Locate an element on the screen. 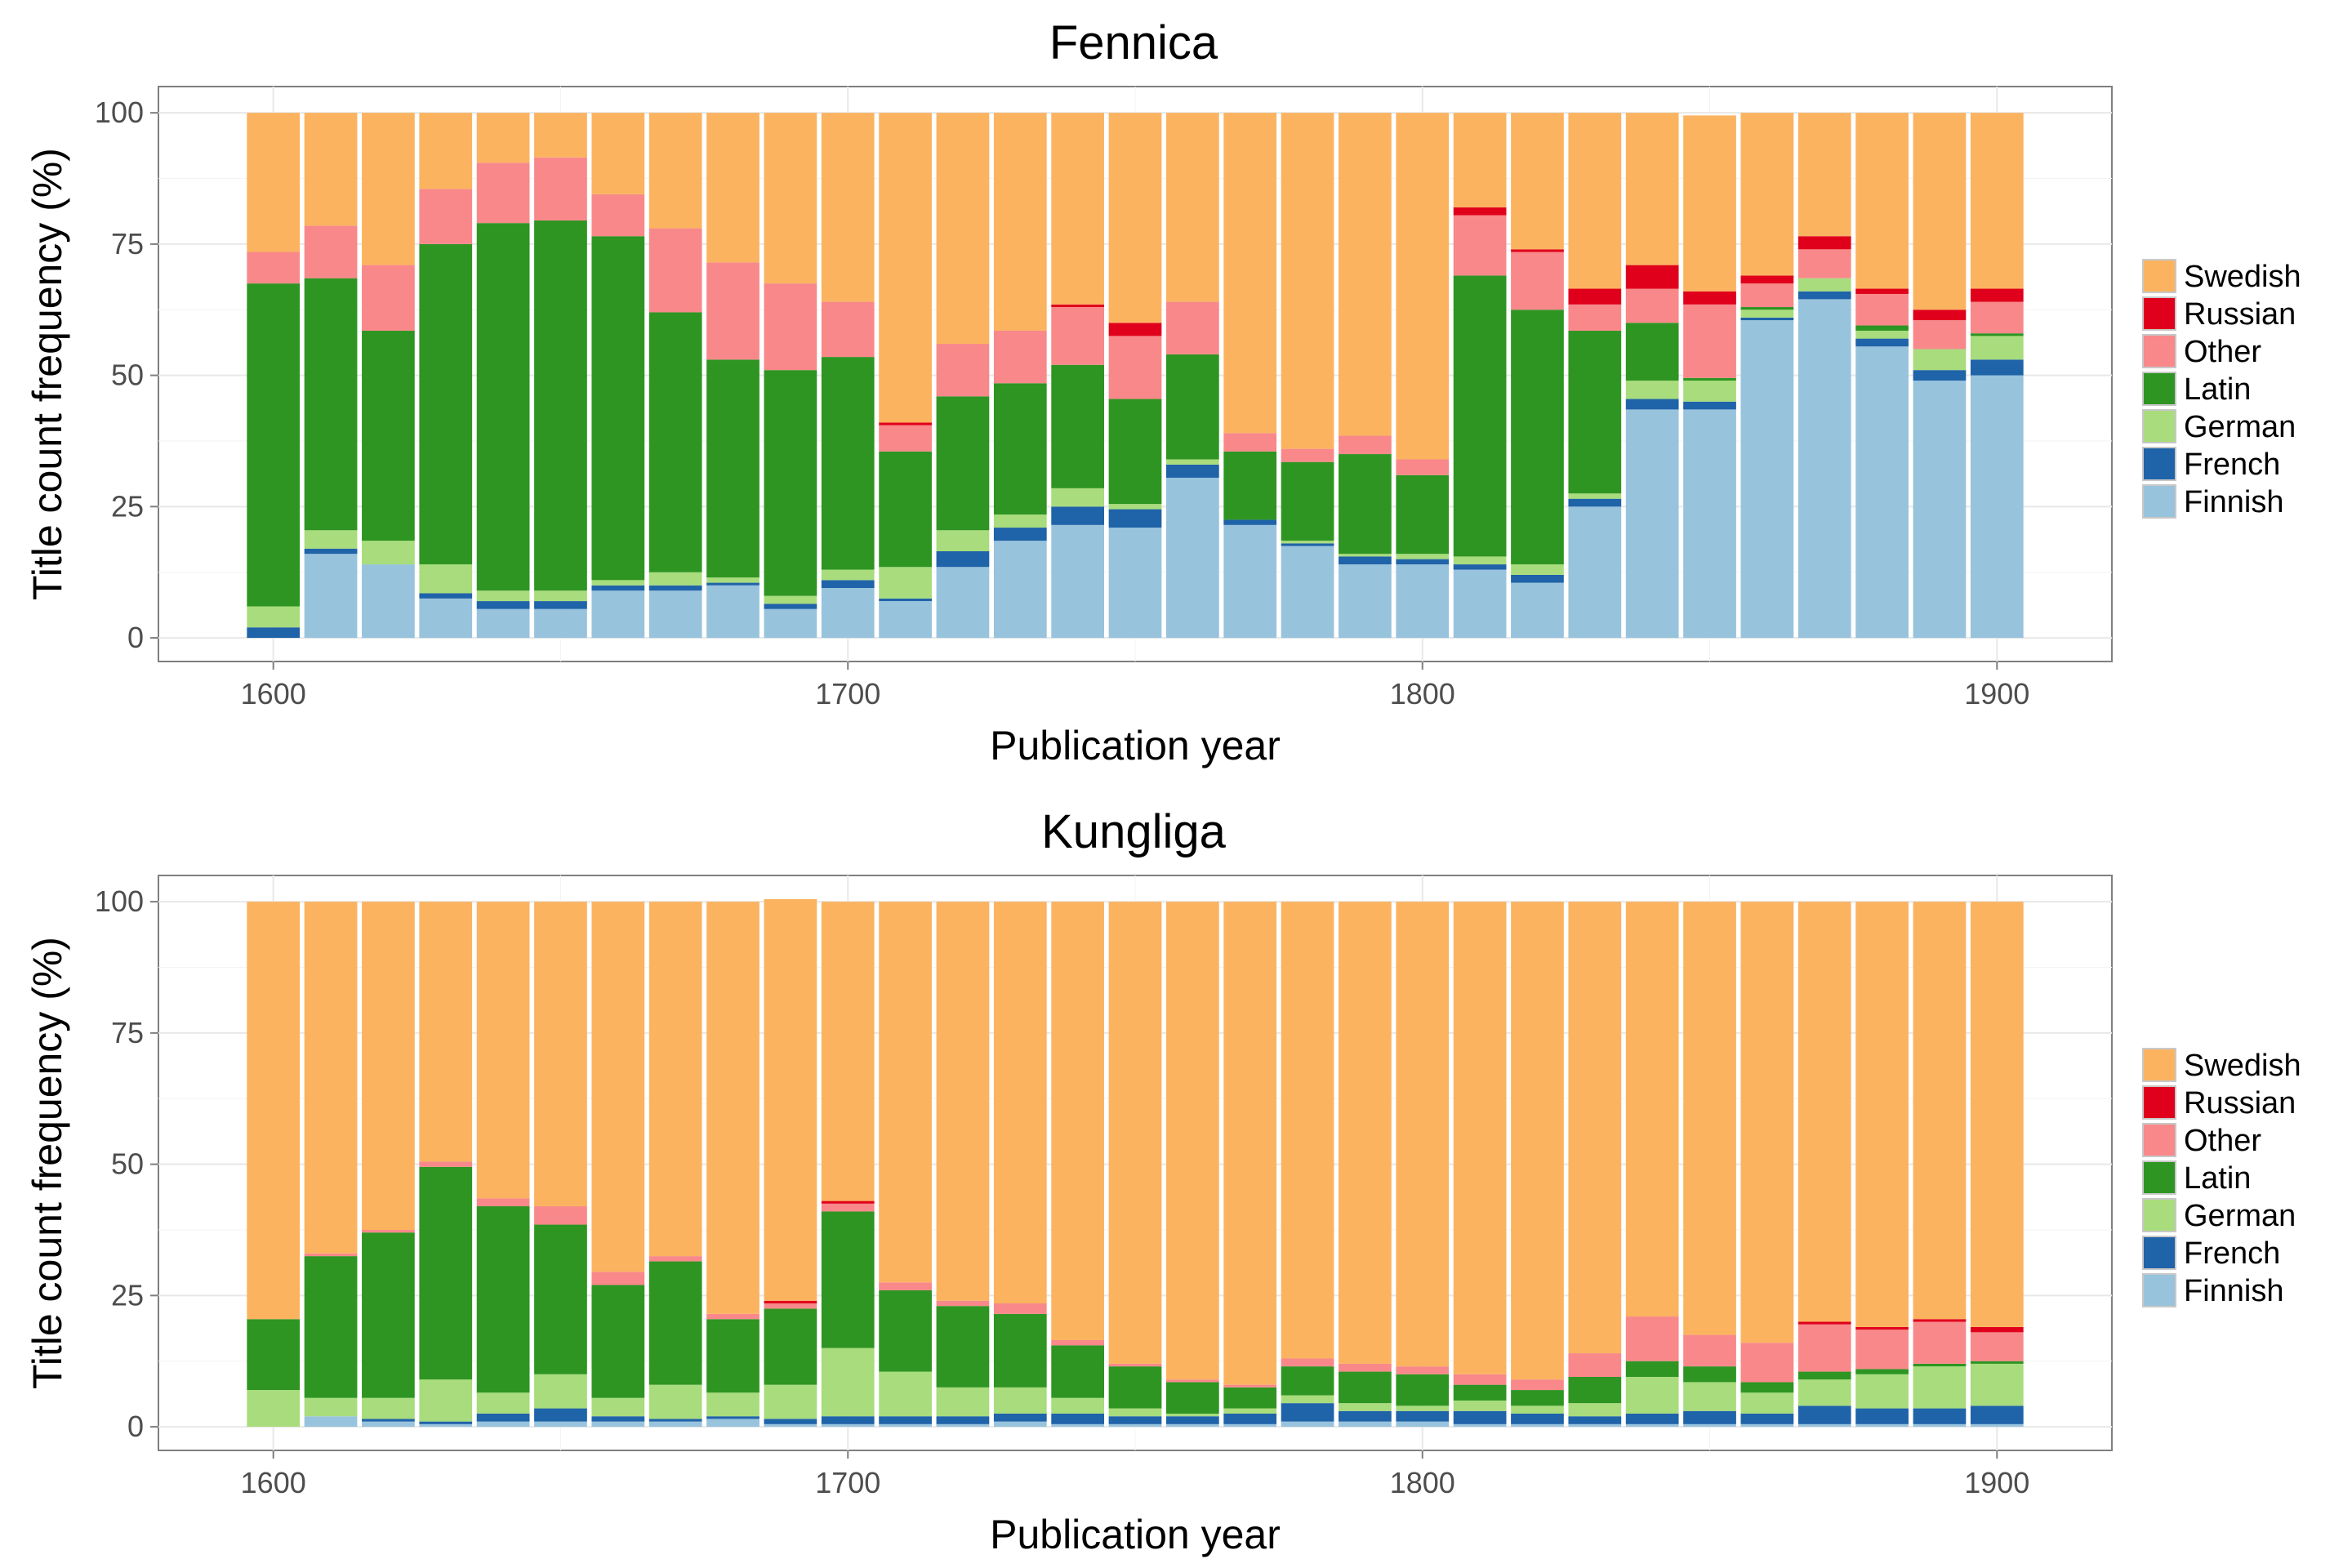  y-tick-label: 100 is located at coordinates (119, 901).